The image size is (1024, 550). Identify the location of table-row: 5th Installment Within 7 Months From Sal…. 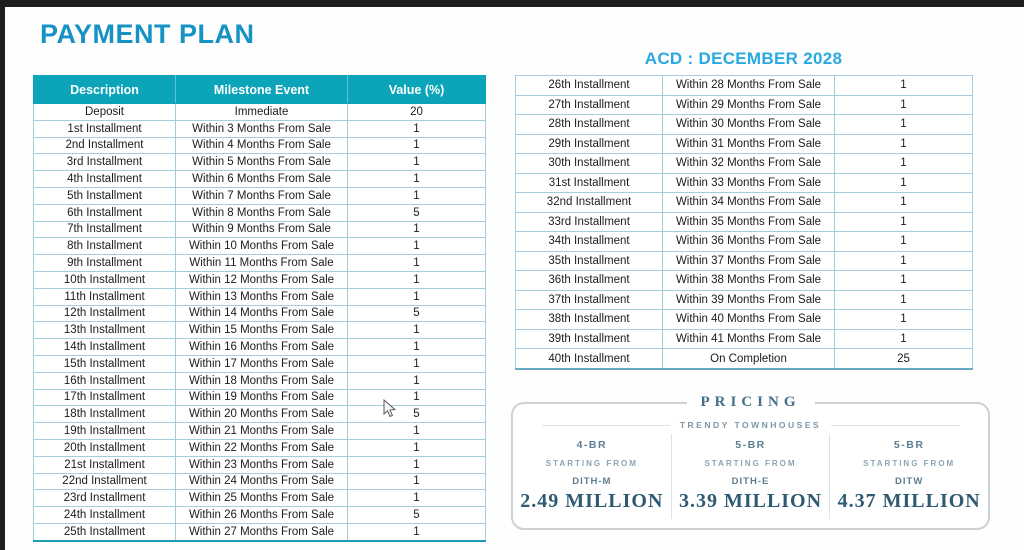
(259, 195).